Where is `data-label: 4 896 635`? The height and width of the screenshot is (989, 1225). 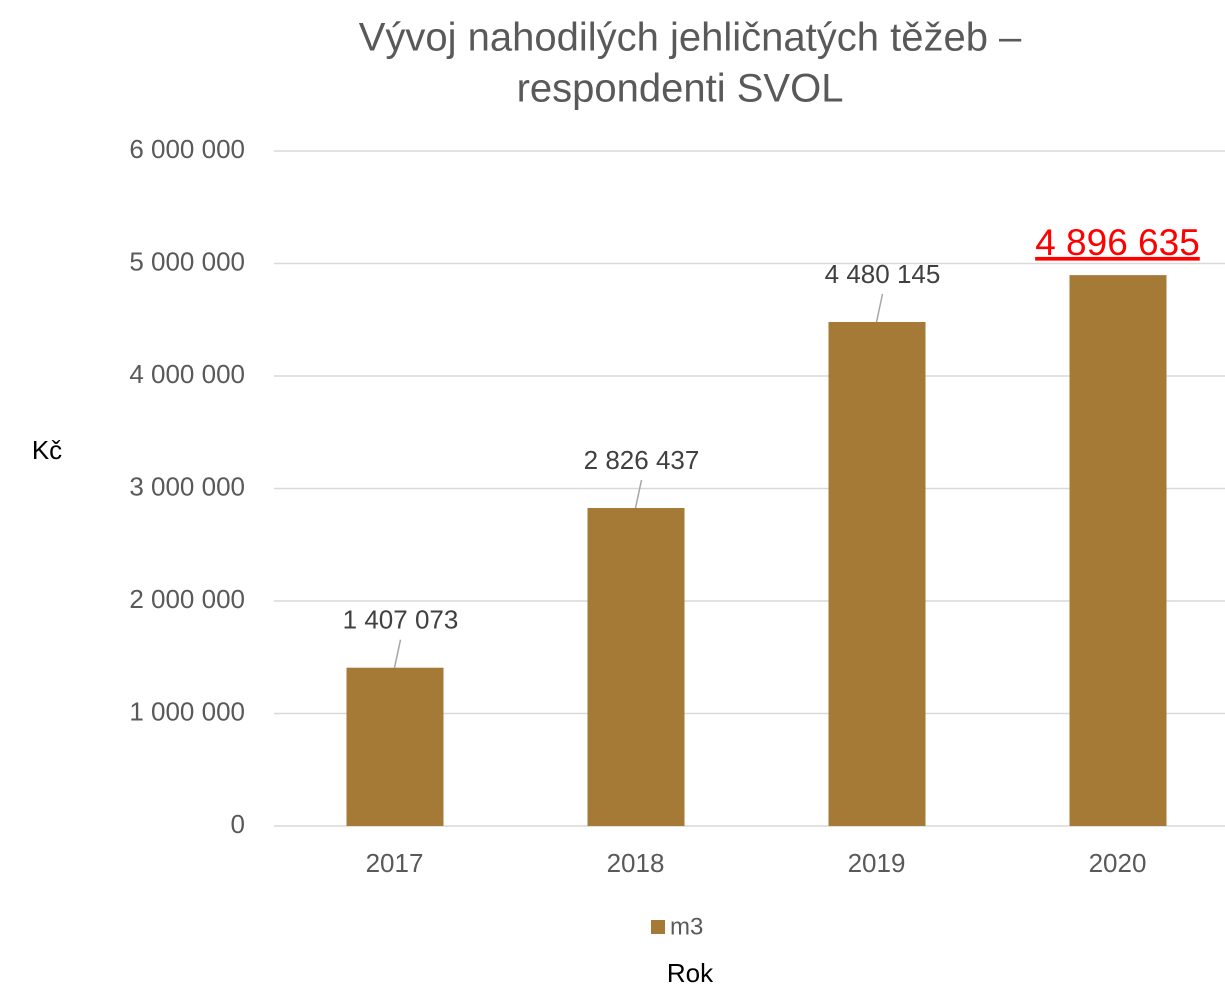 data-label: 4 896 635 is located at coordinates (1117, 242).